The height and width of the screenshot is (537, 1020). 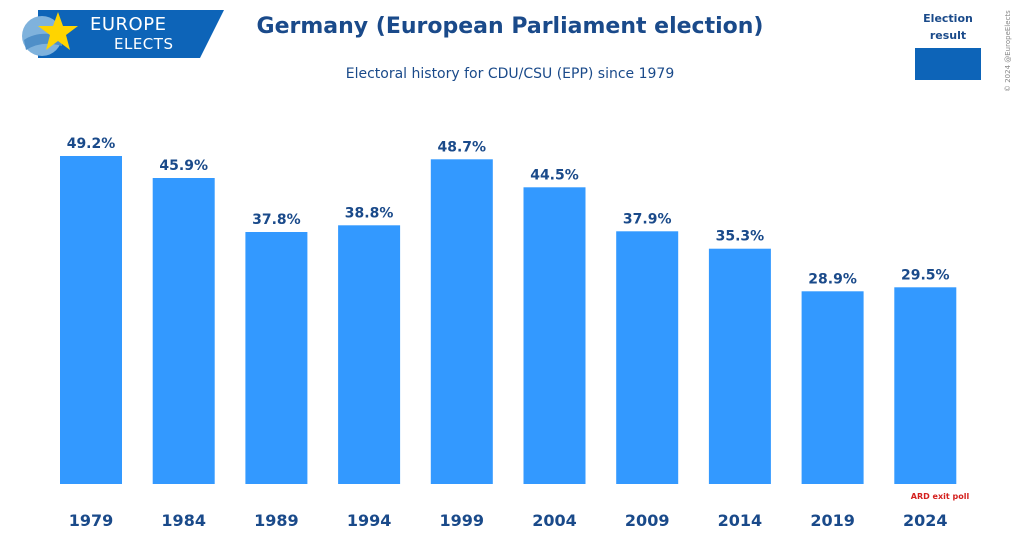 I want to click on x-tick-1979: 1979, so click(x=91, y=520).